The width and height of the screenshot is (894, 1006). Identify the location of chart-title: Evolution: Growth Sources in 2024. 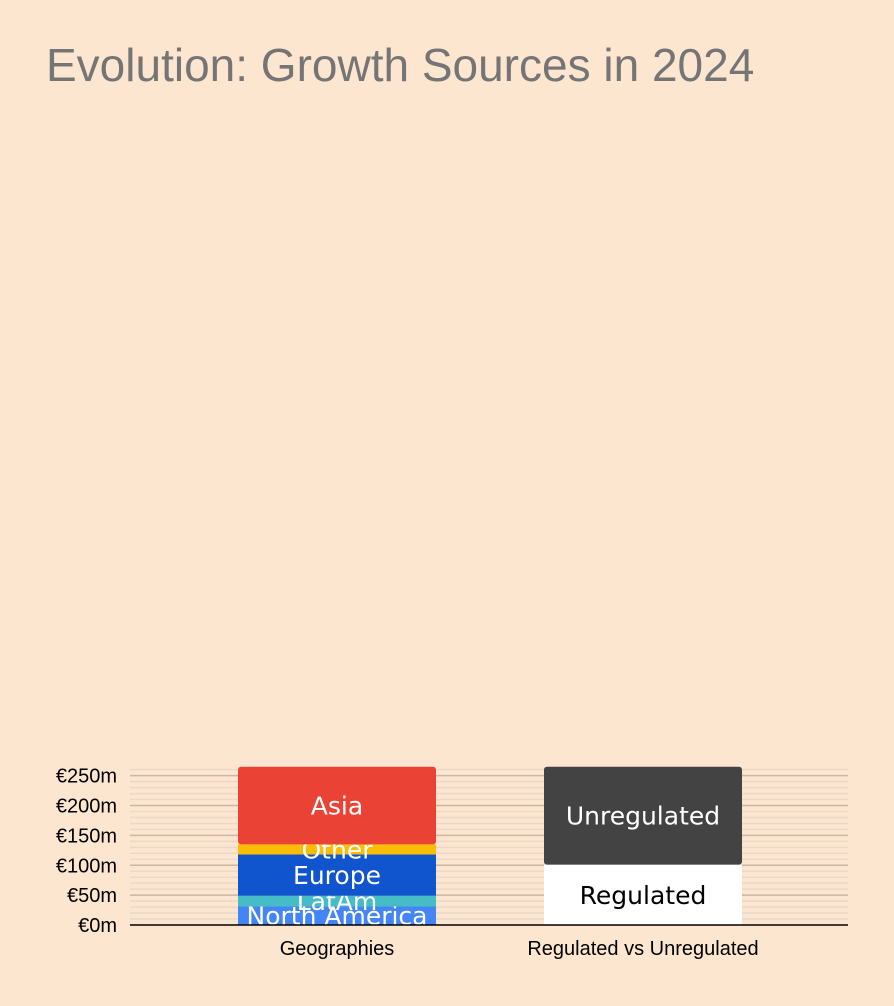
(400, 65).